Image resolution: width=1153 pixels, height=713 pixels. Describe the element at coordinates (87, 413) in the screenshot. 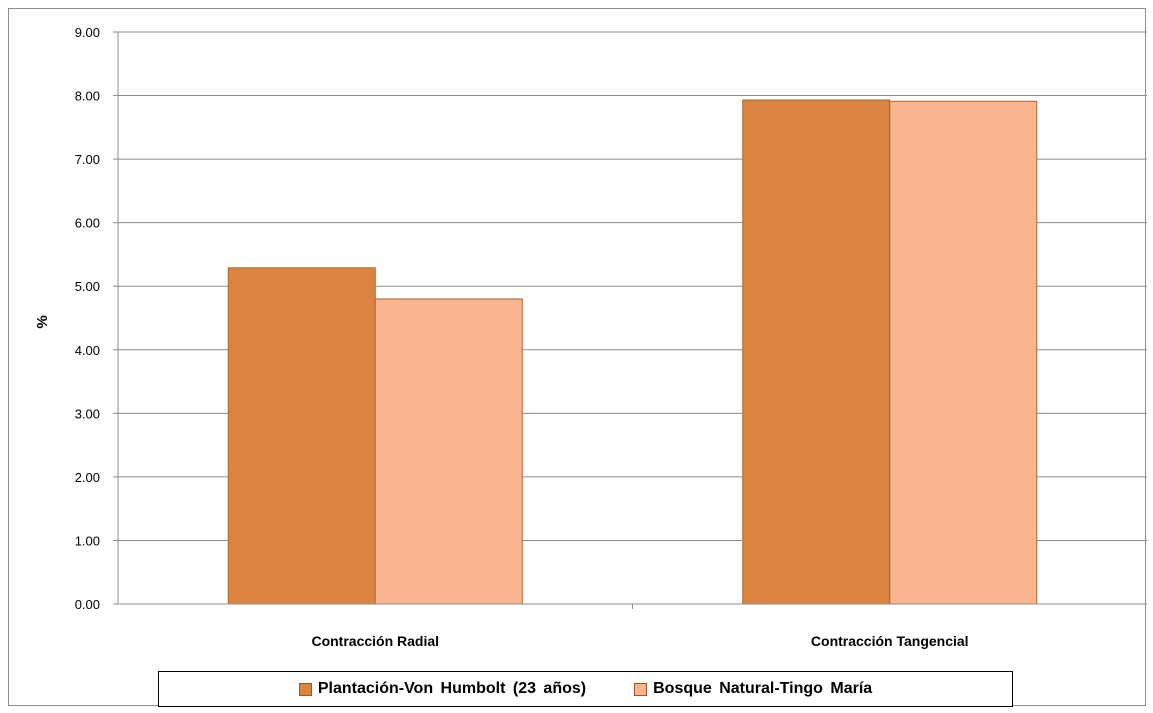

I see `y-tick-label: 3.00` at that location.